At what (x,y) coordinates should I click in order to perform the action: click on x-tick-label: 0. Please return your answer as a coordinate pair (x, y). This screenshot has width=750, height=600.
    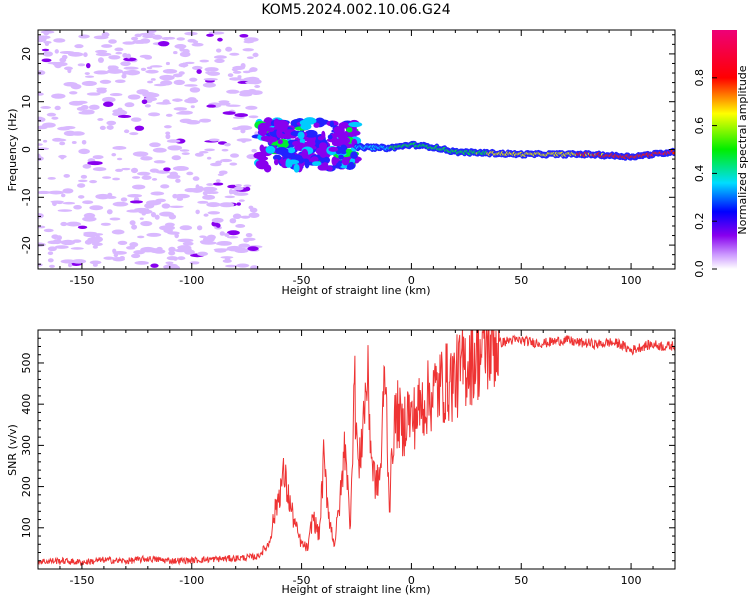
    Looking at the image, I should click on (411, 580).